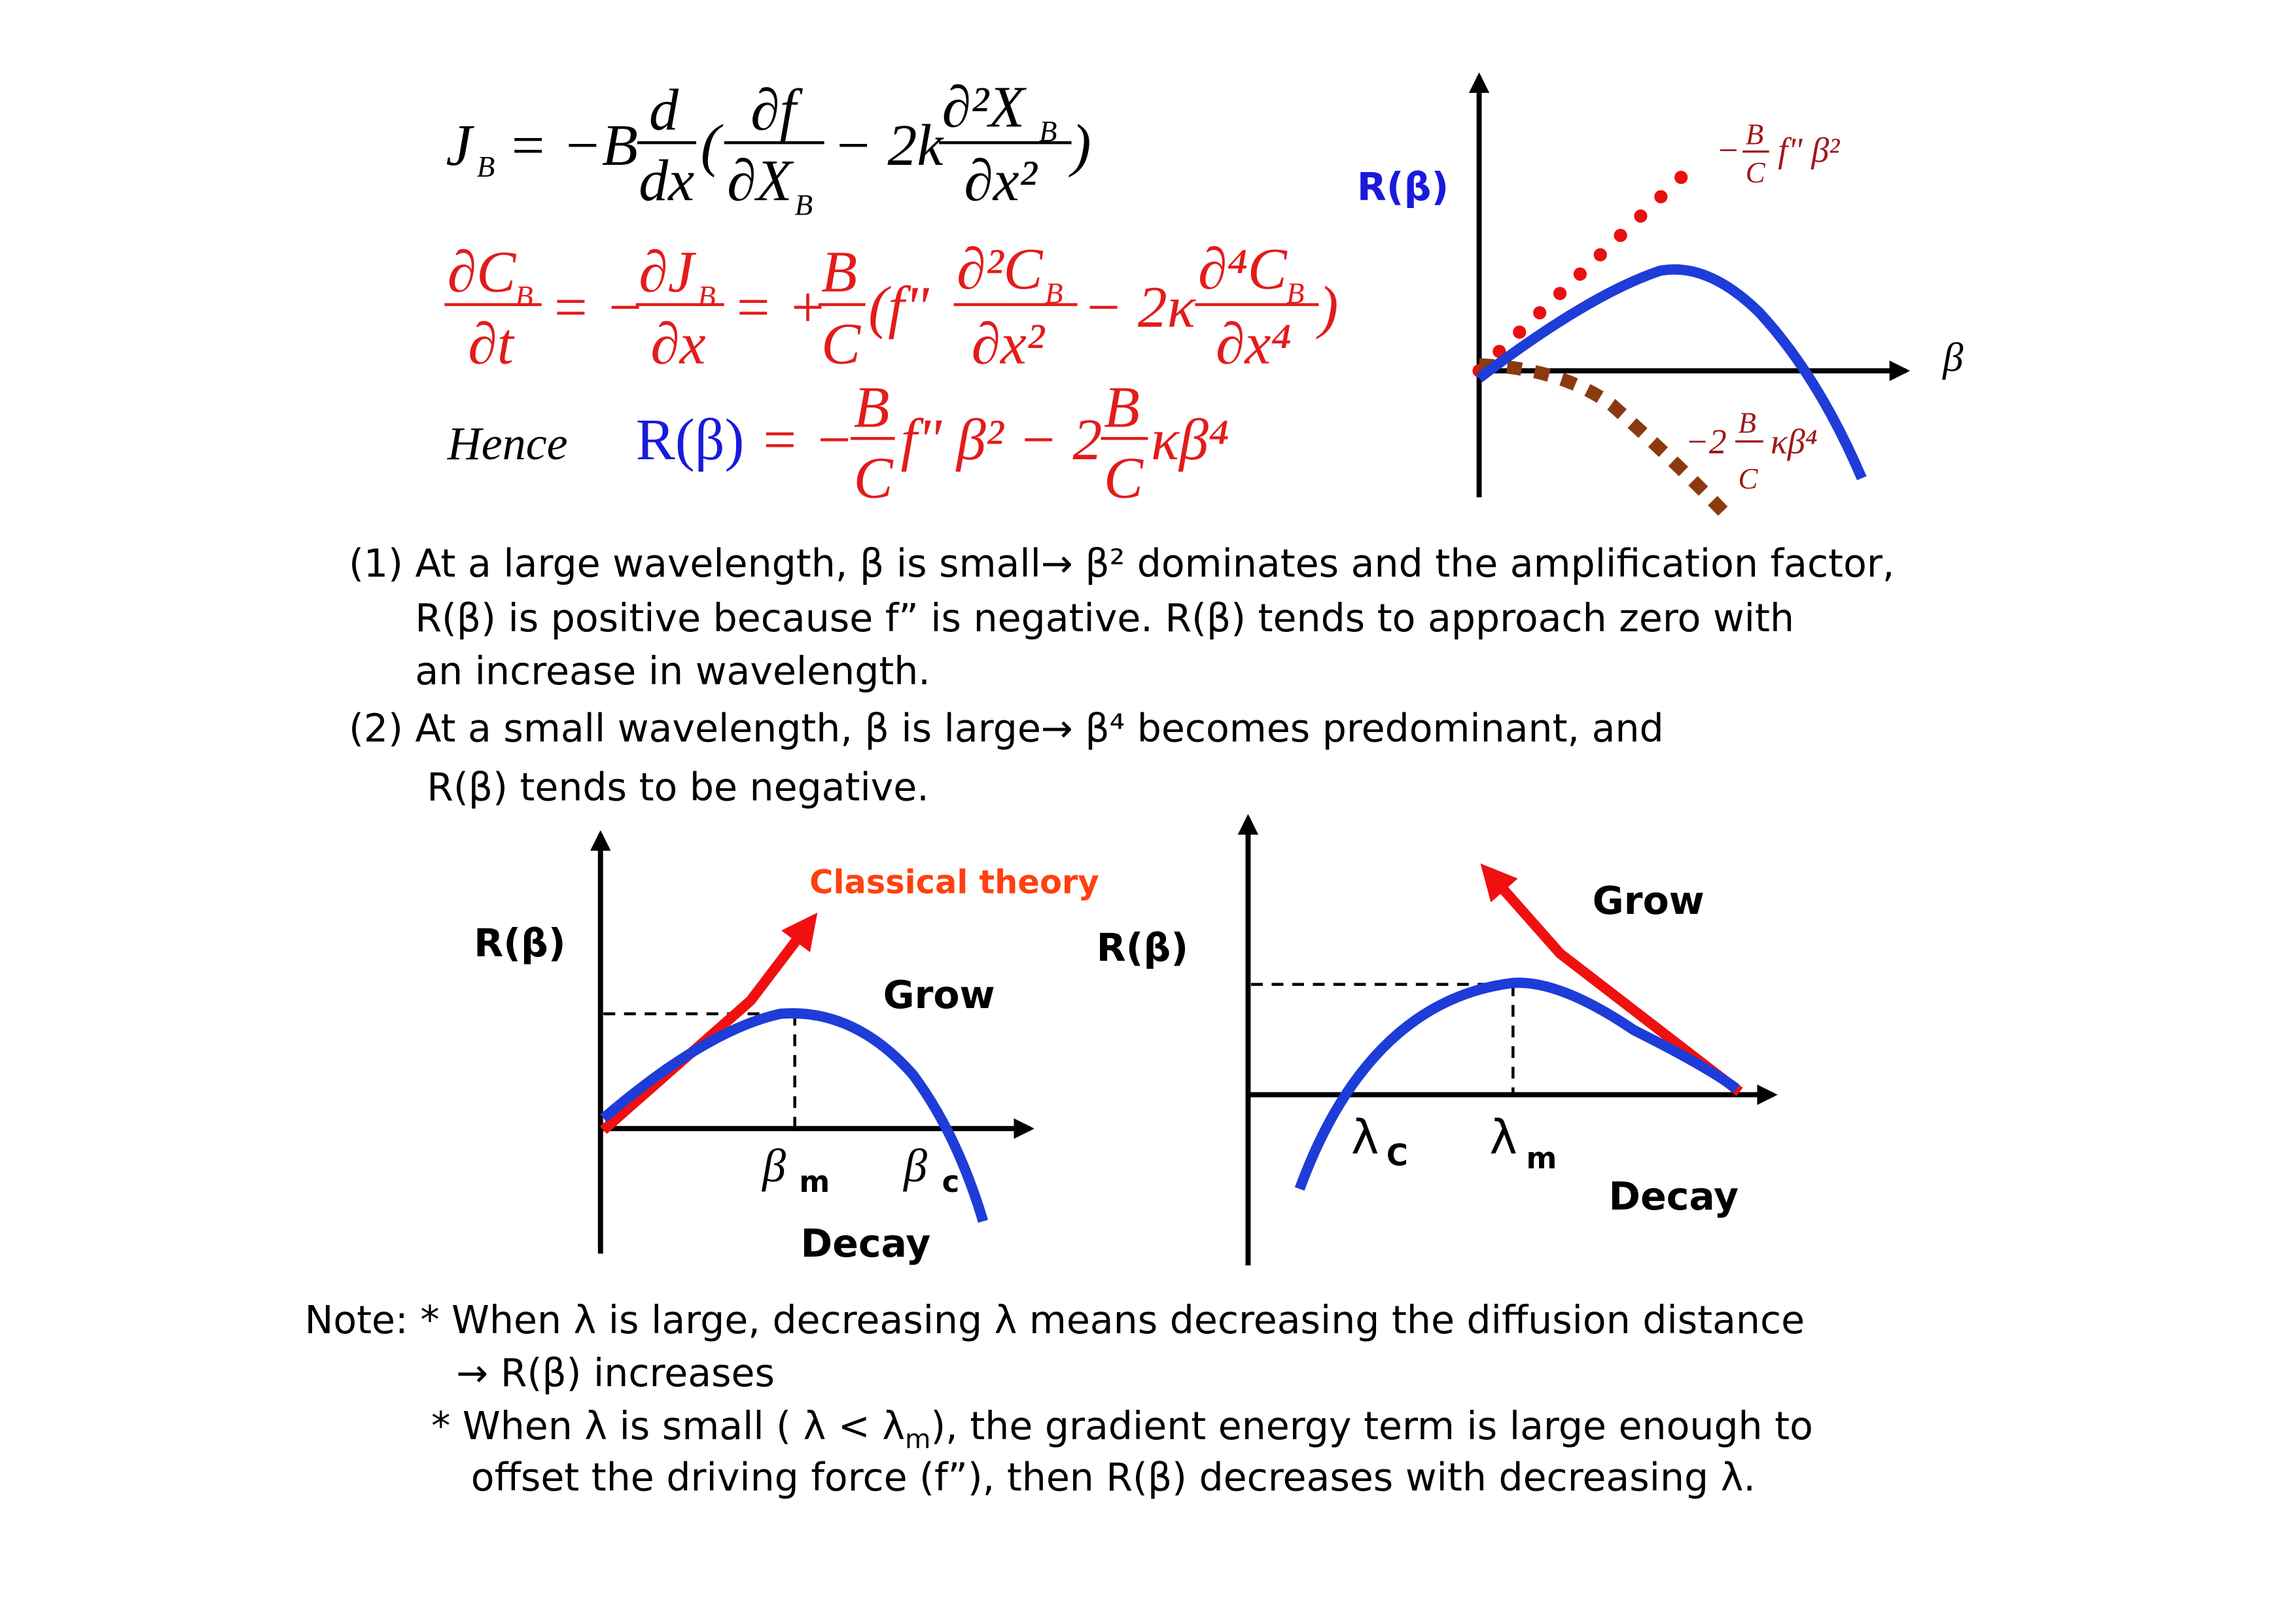  Describe the element at coordinates (1397, 1155) in the screenshot. I see `lambda-c-sub: C` at that location.